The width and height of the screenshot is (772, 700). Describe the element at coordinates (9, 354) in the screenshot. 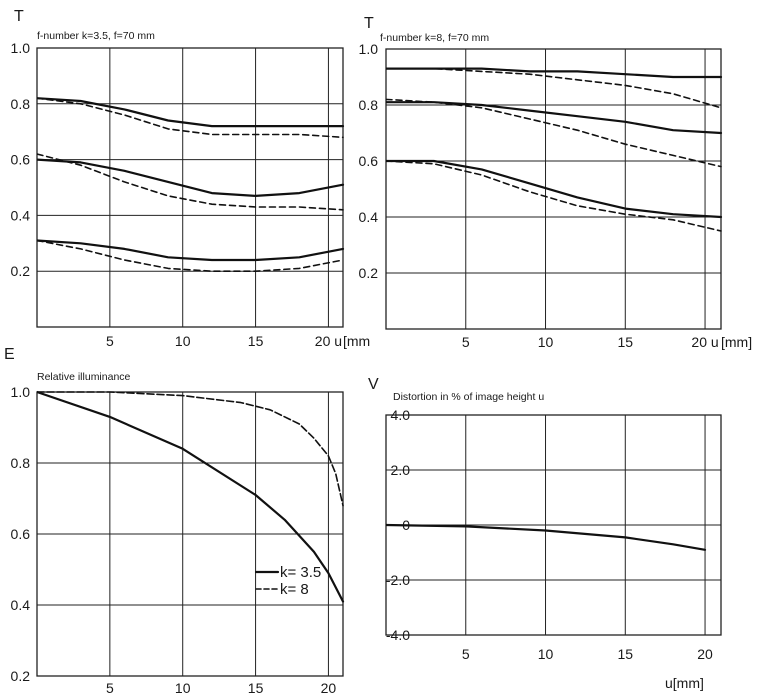

I see `axis-letter: E` at that location.